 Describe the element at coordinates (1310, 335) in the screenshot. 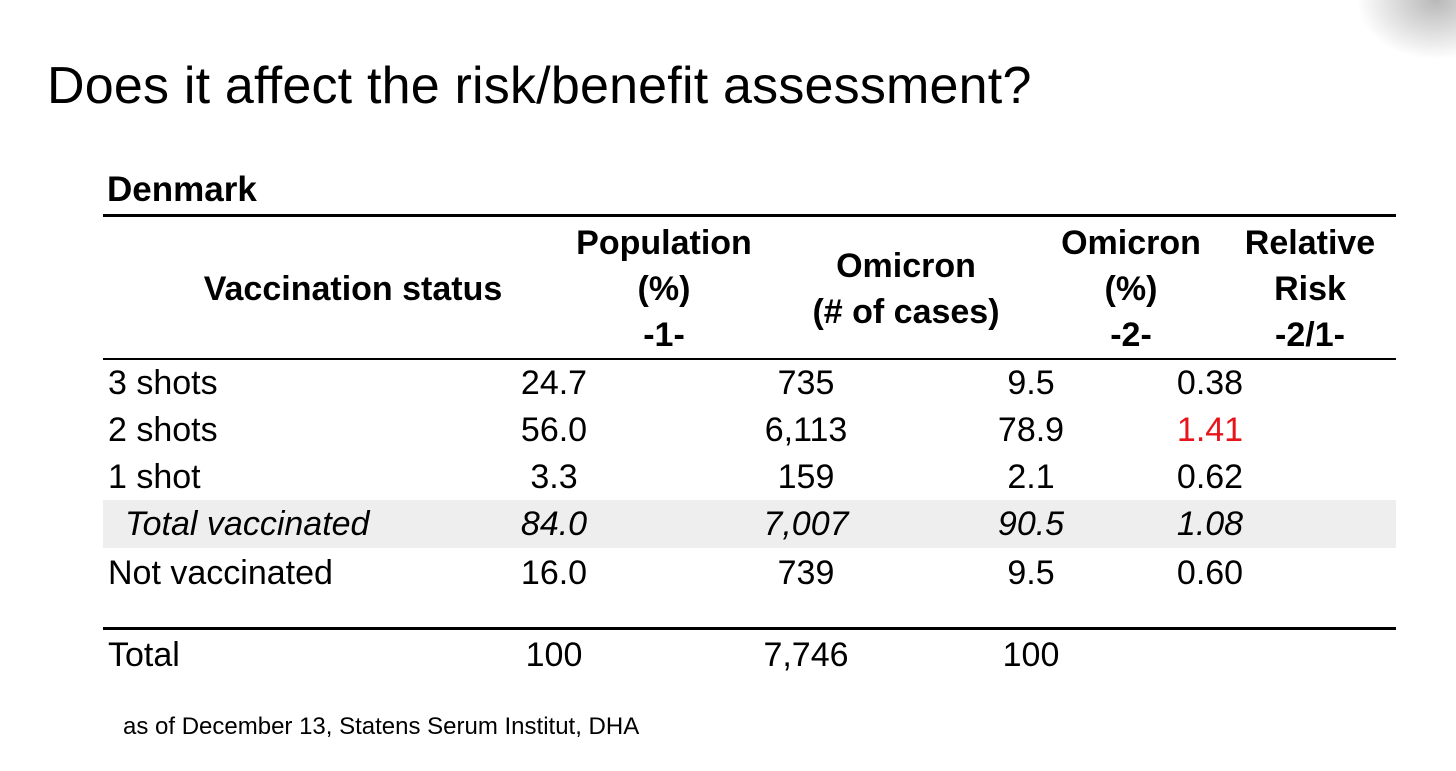

I see `header-relative-risk-line-3: -2/1-` at that location.